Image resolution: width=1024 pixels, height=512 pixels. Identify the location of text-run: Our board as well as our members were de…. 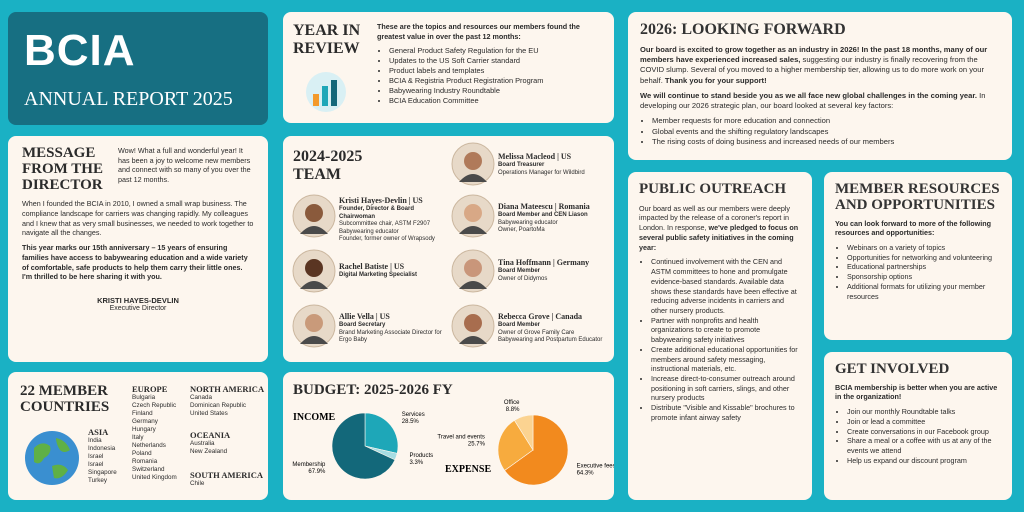
(715, 218).